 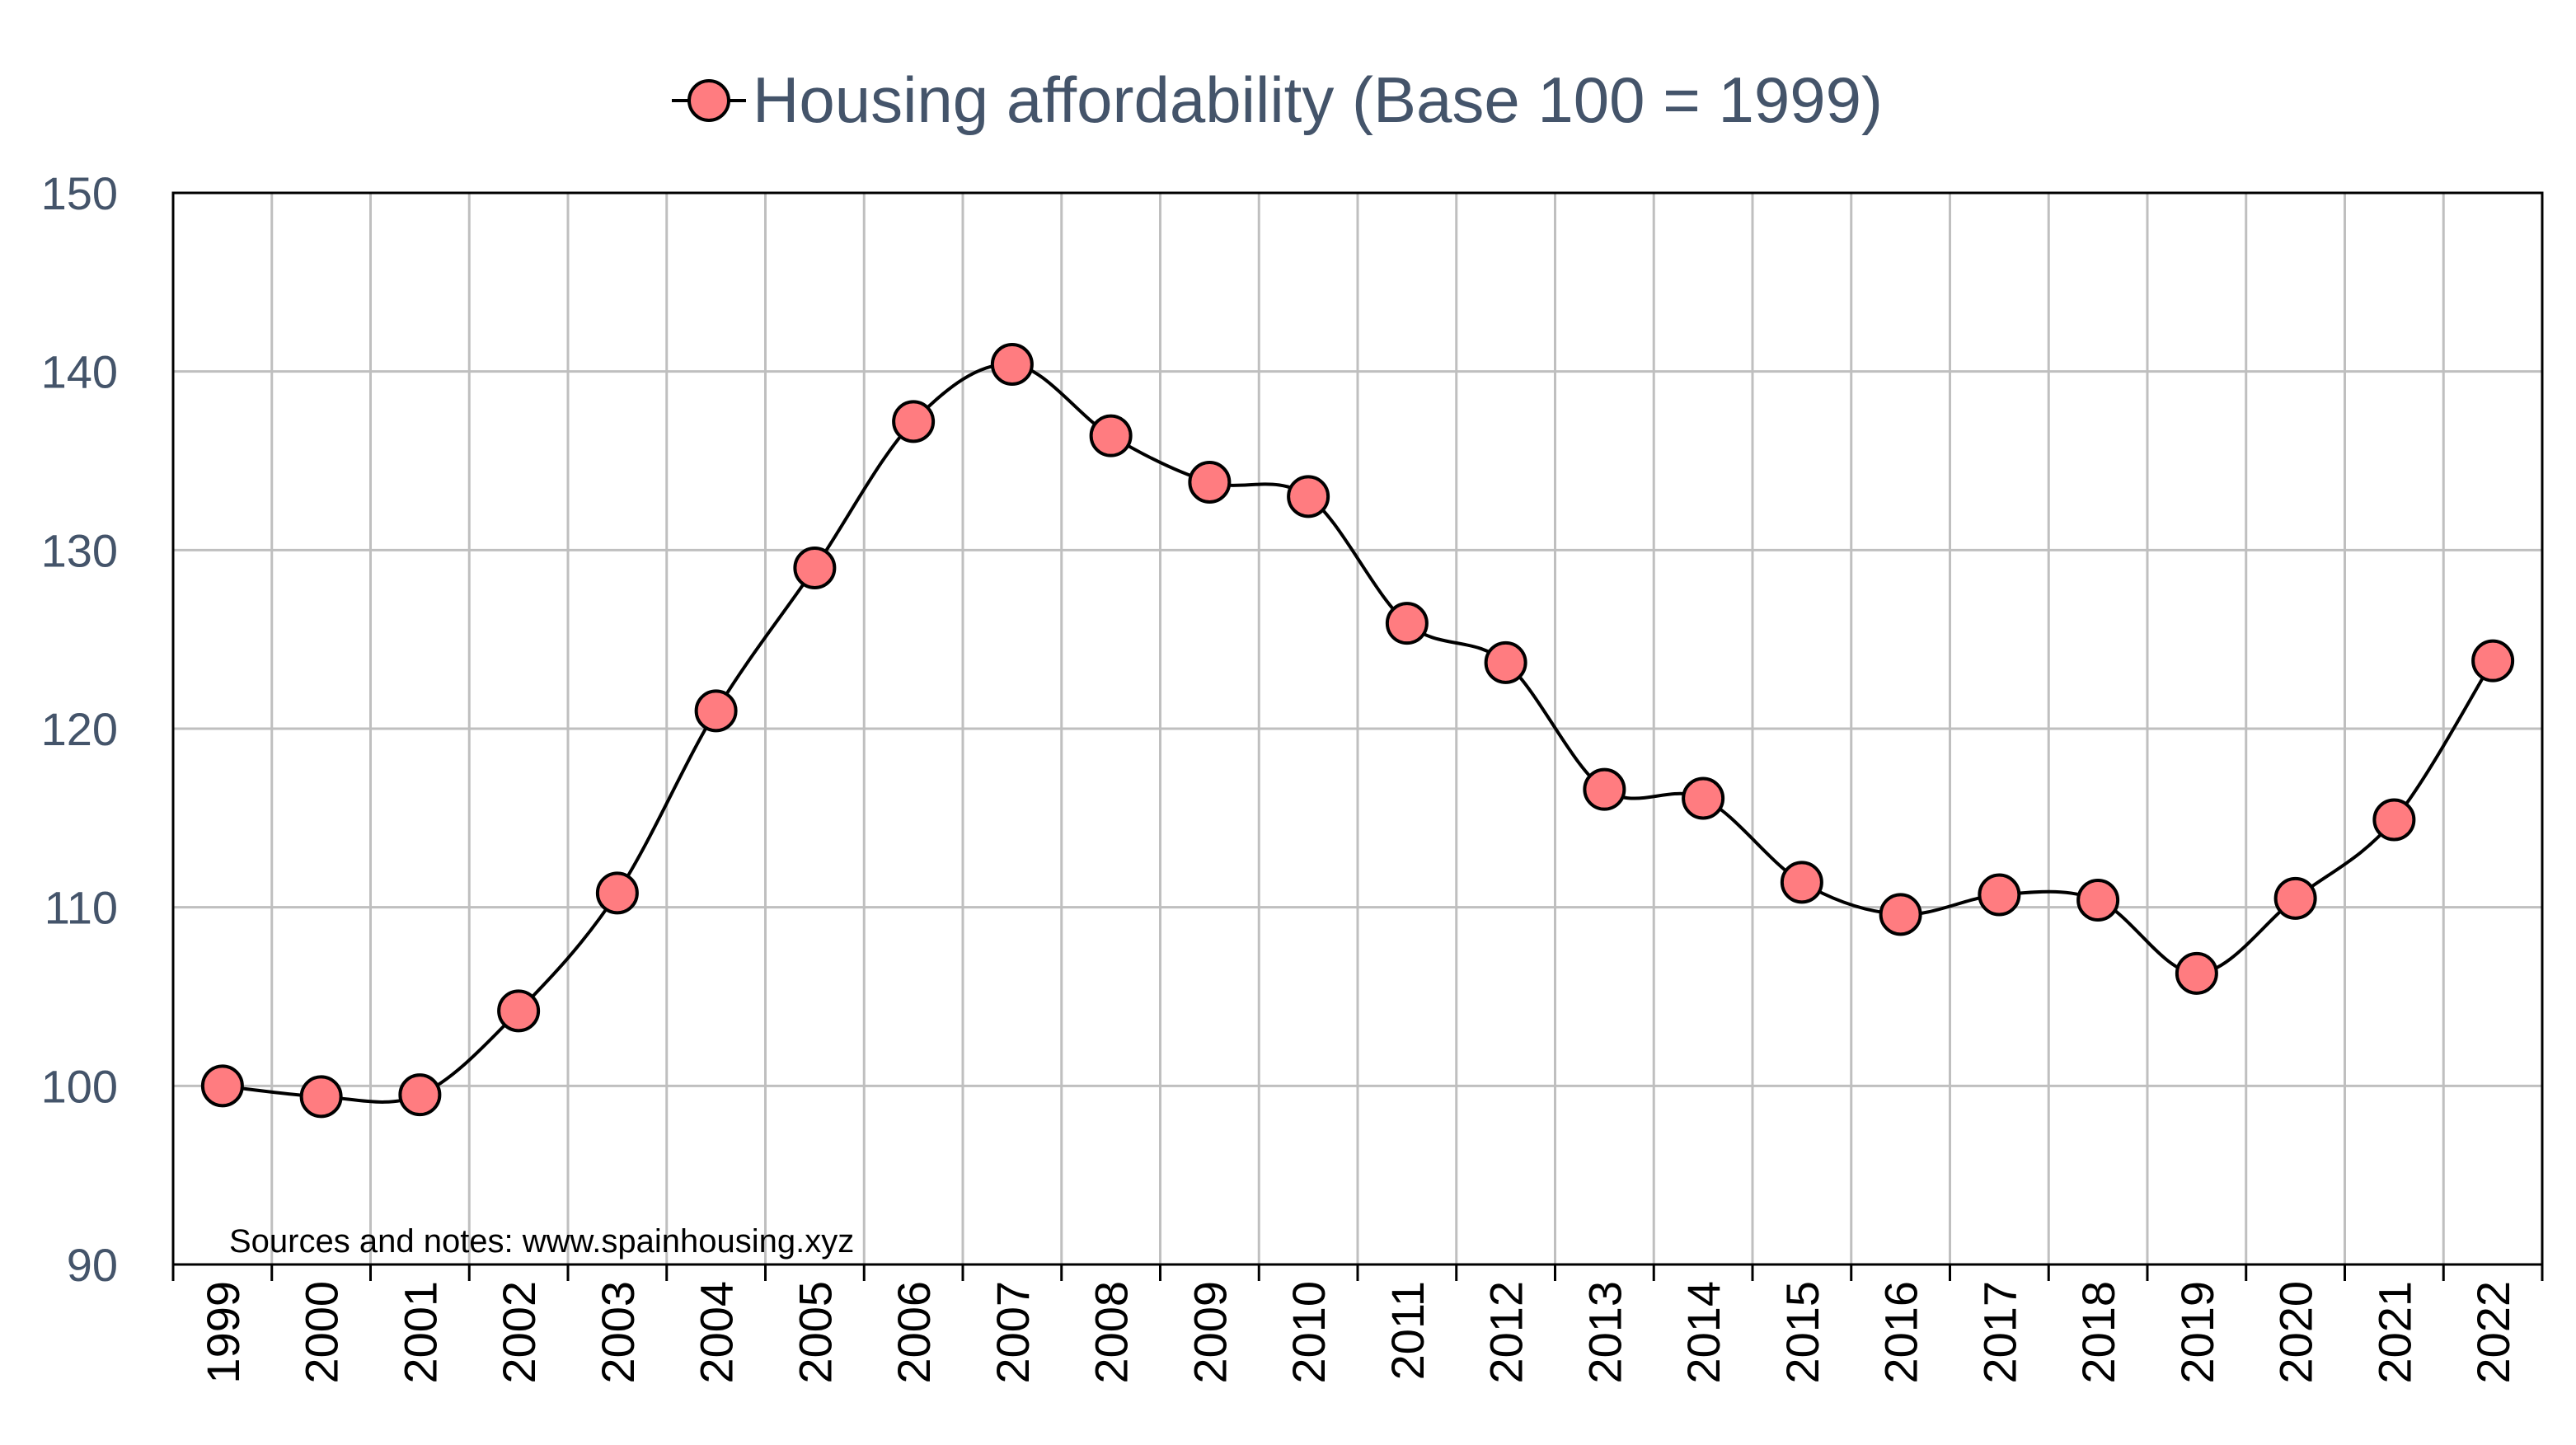 I want to click on data-point-2022, so click(x=2493, y=661).